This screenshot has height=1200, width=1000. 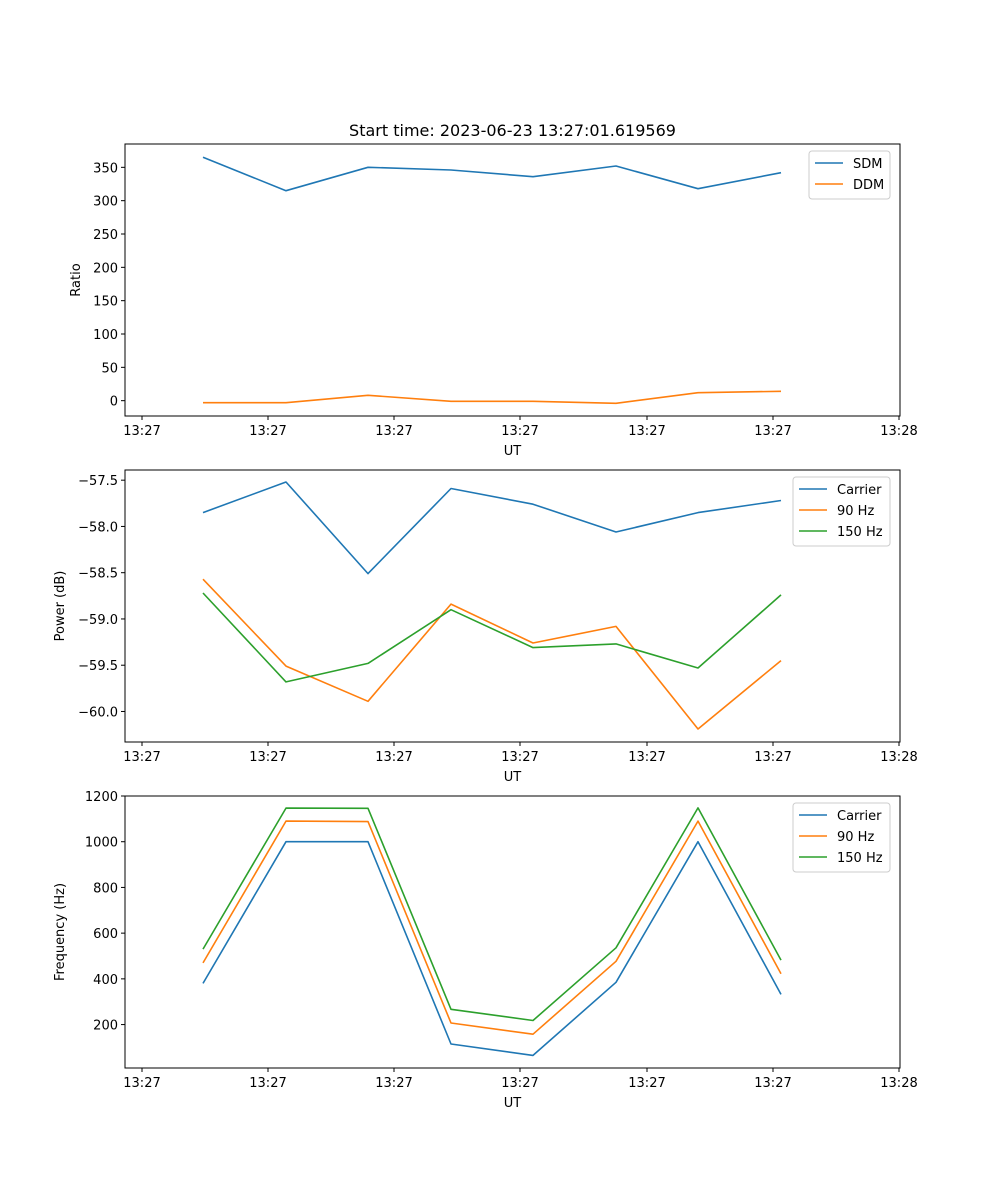 I want to click on y-axis-label: Frequency (Hz), so click(x=60, y=932).